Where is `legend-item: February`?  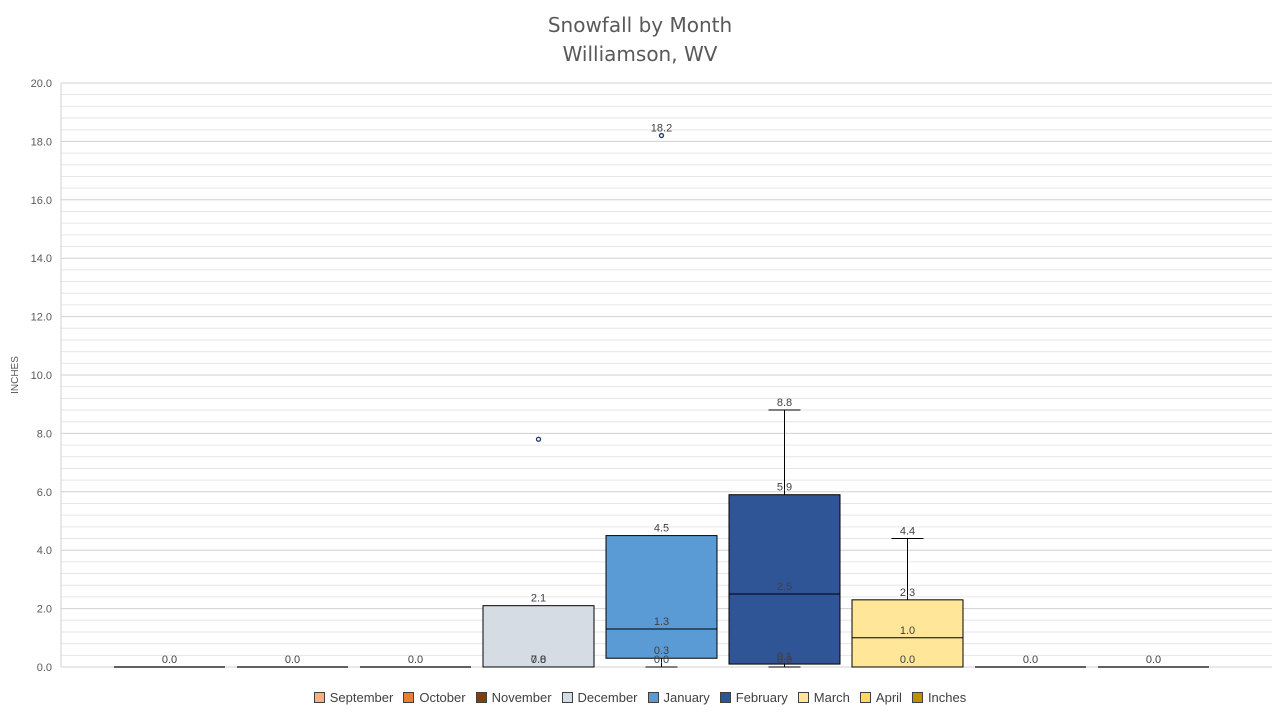
legend-item: February is located at coordinates (753, 697).